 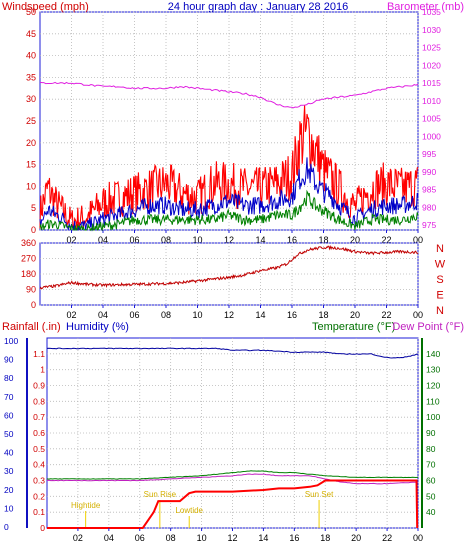 What do you see at coordinates (418, 538) in the screenshot?
I see `rain-x-tick-label: 00` at bounding box center [418, 538].